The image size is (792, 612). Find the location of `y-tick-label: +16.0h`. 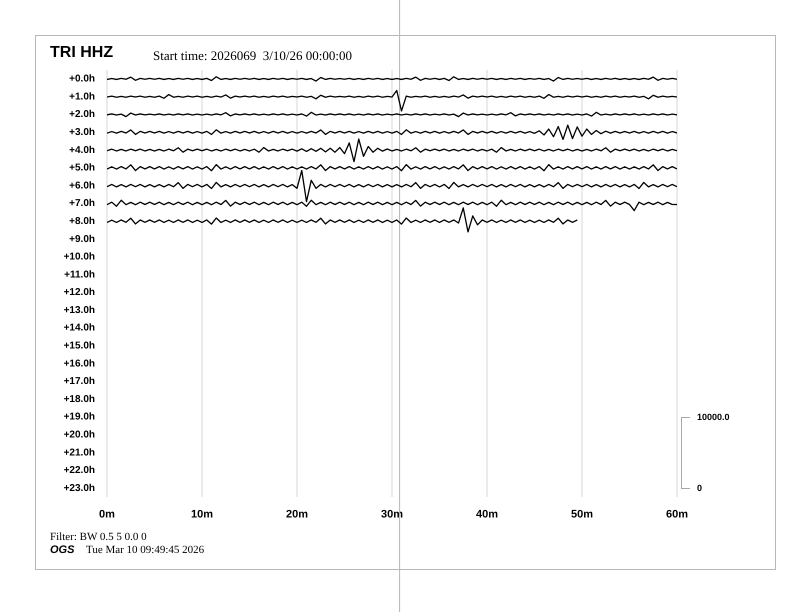

y-tick-label: +16.0h is located at coordinates (79, 364).